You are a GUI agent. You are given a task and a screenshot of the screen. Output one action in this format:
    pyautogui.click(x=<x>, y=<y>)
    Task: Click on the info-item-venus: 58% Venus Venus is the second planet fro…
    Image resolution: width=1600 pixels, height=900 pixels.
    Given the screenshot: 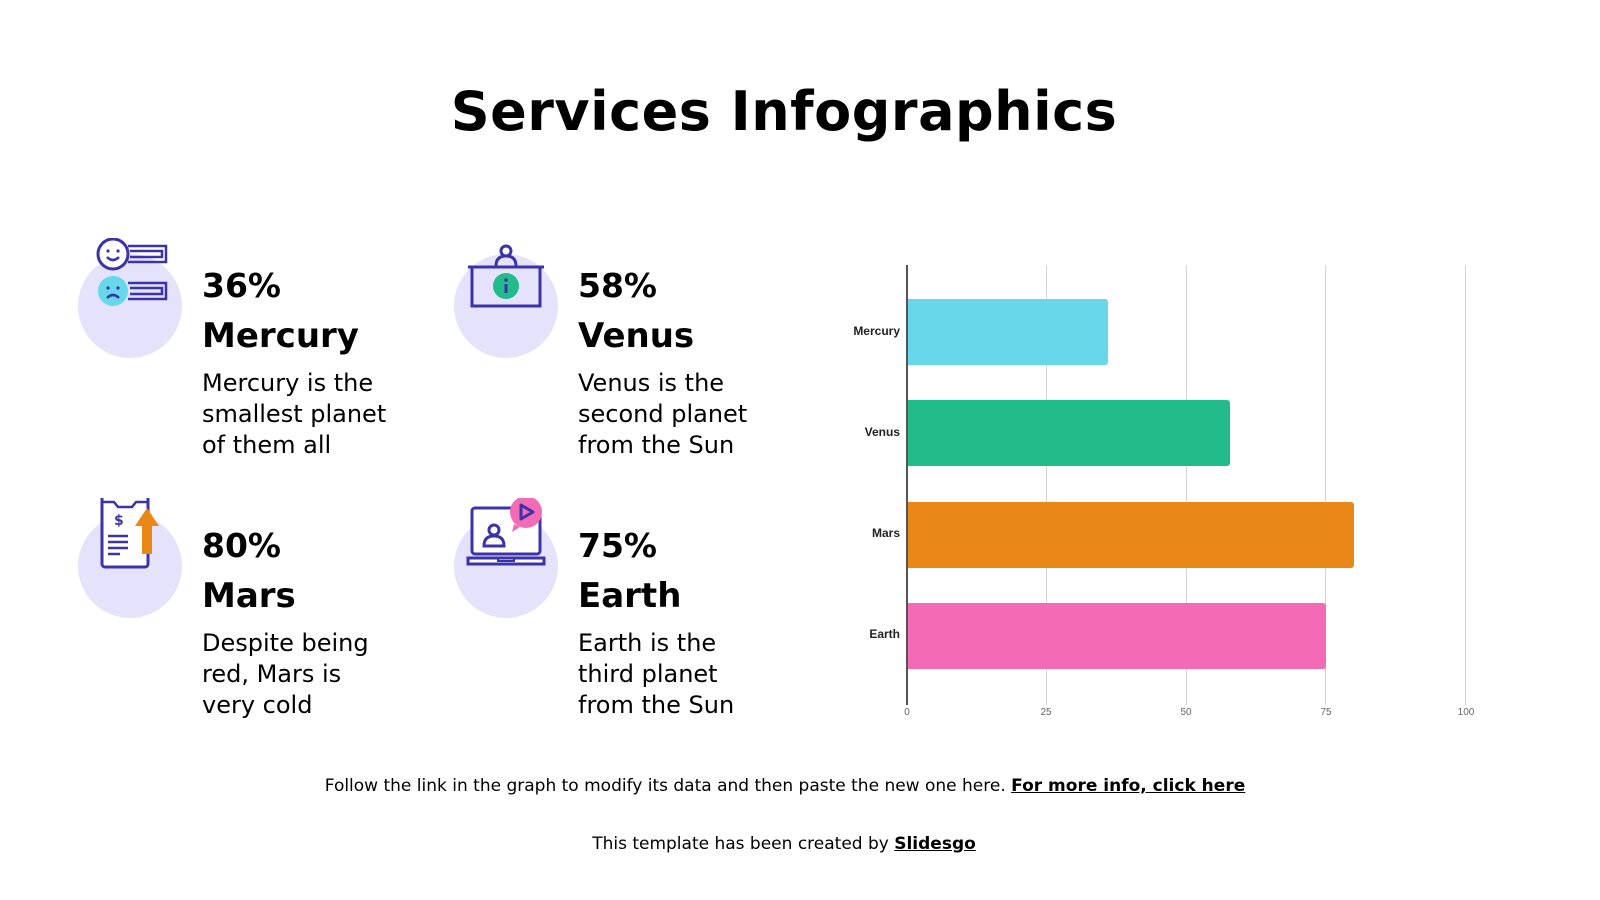 What is the action you would take?
    pyautogui.click(x=634, y=358)
    